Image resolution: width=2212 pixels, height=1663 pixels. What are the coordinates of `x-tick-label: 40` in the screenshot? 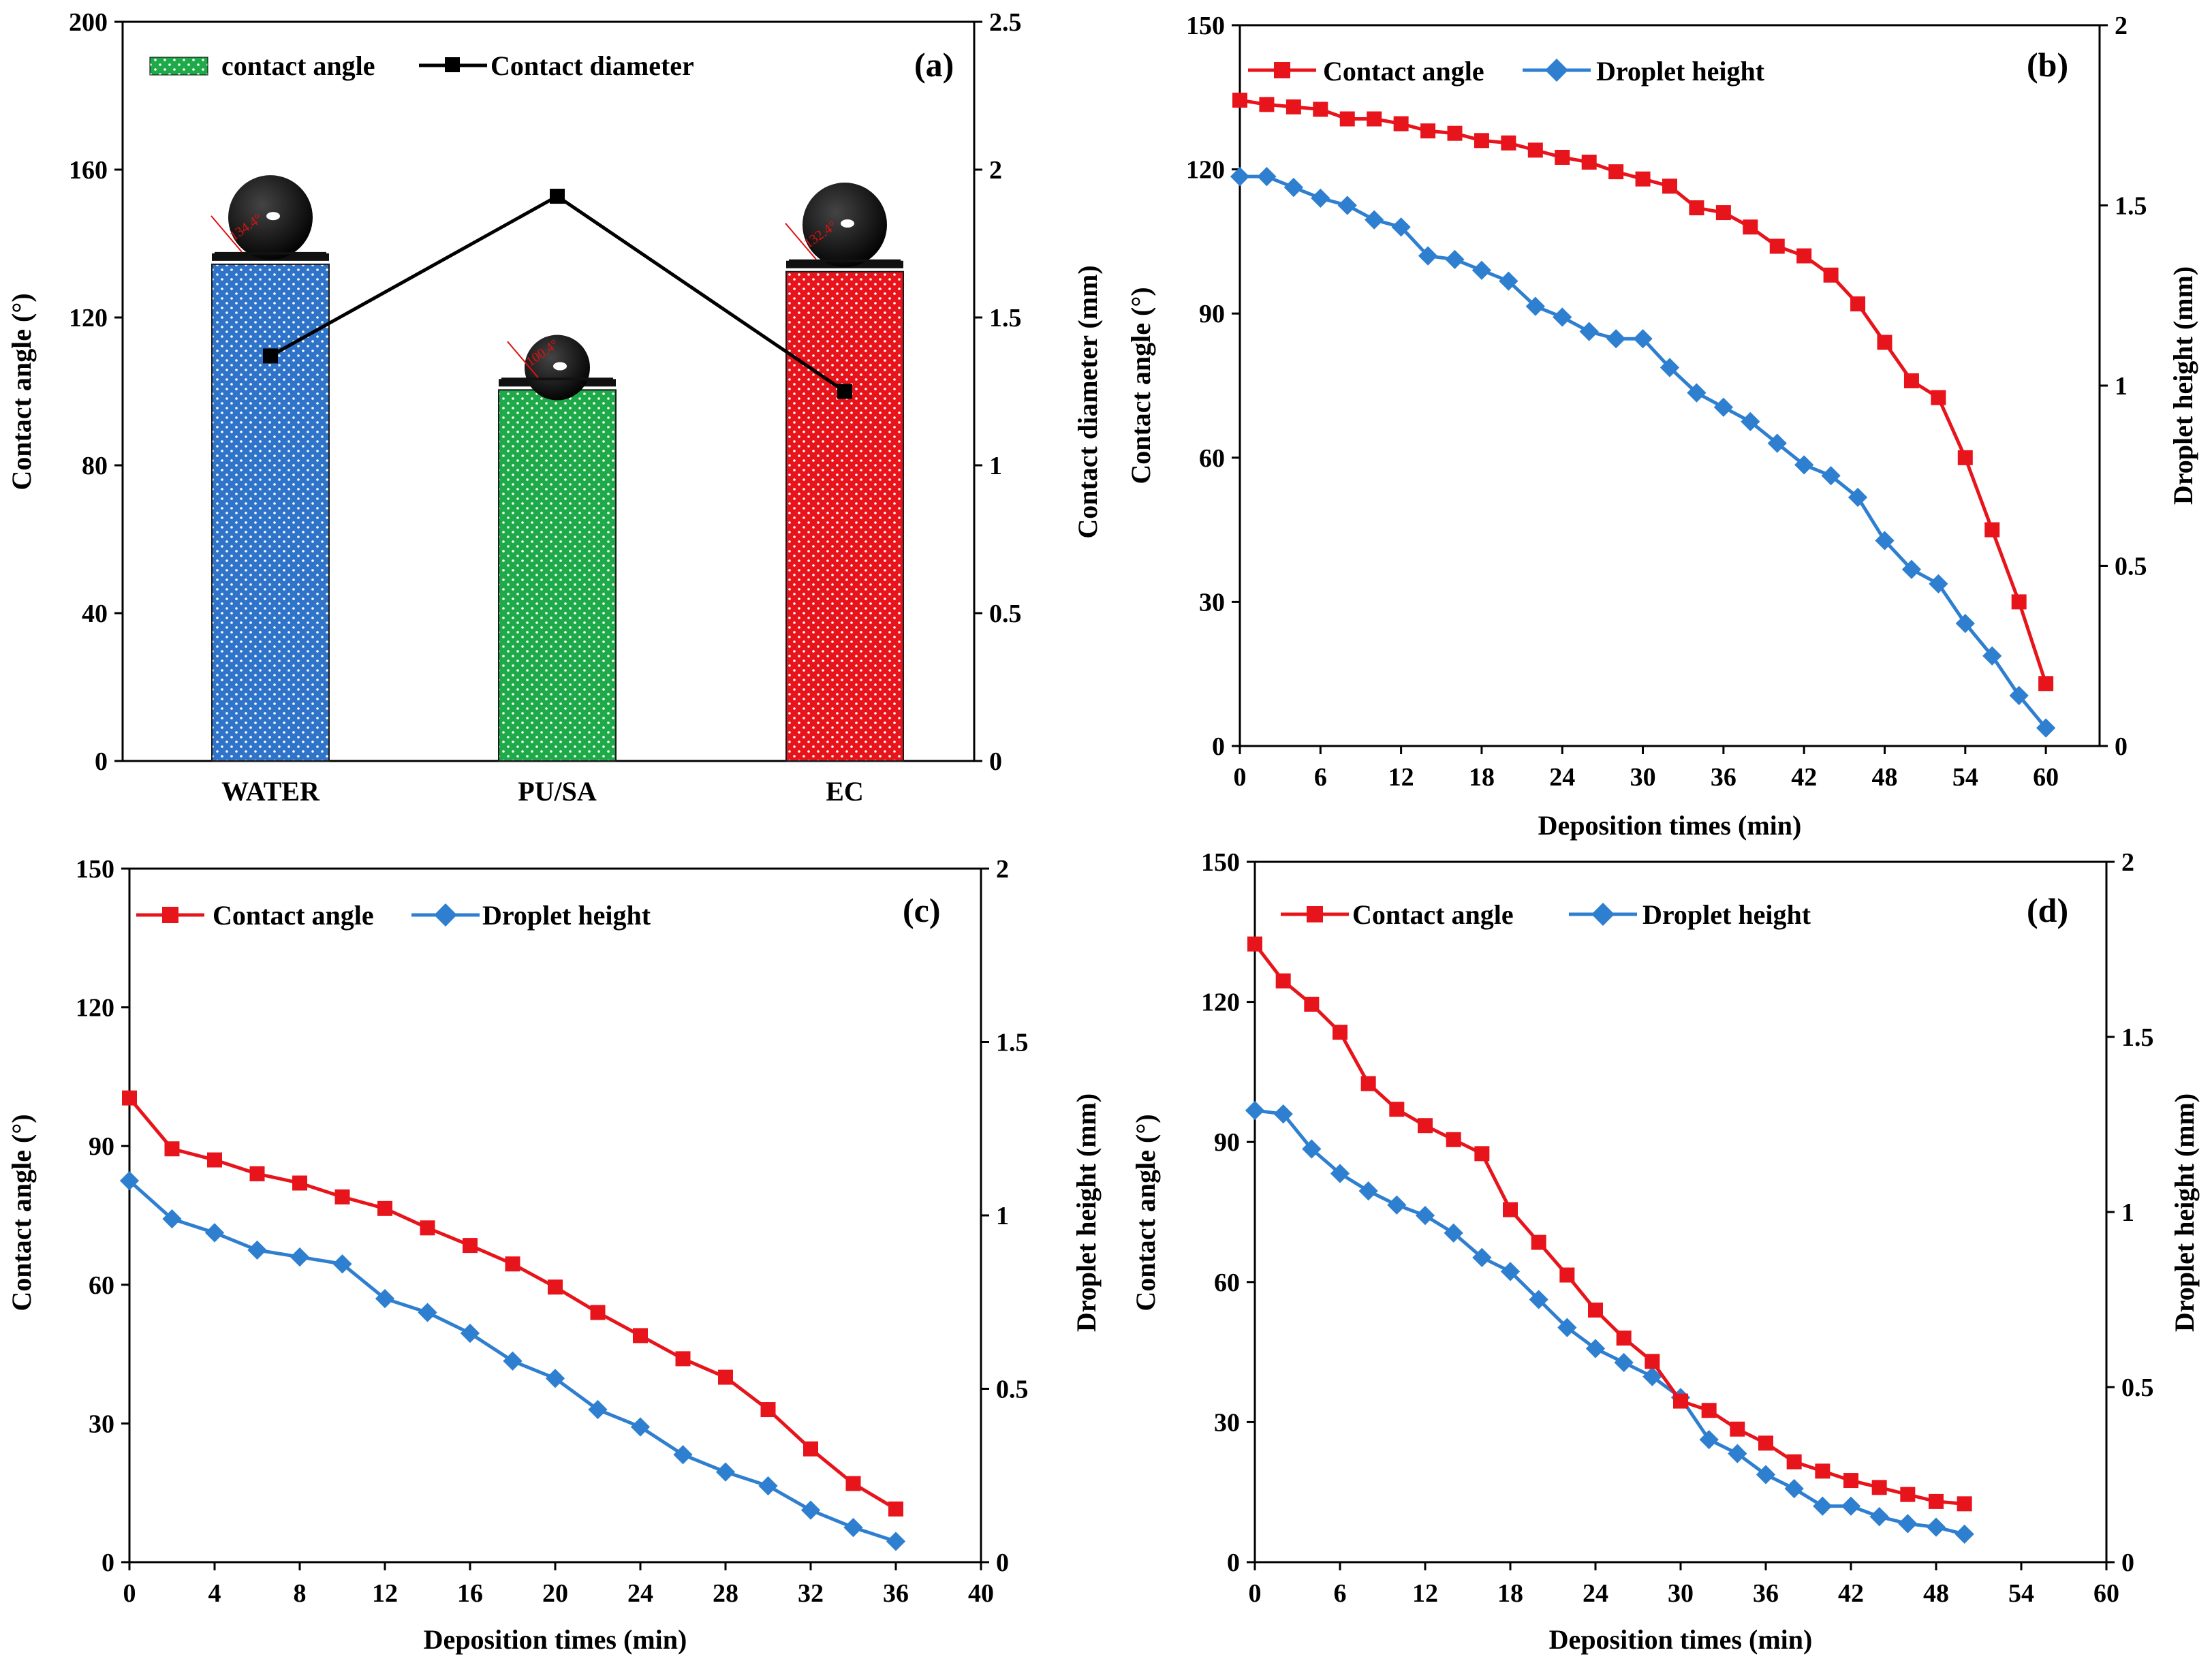 It's located at (981, 1594).